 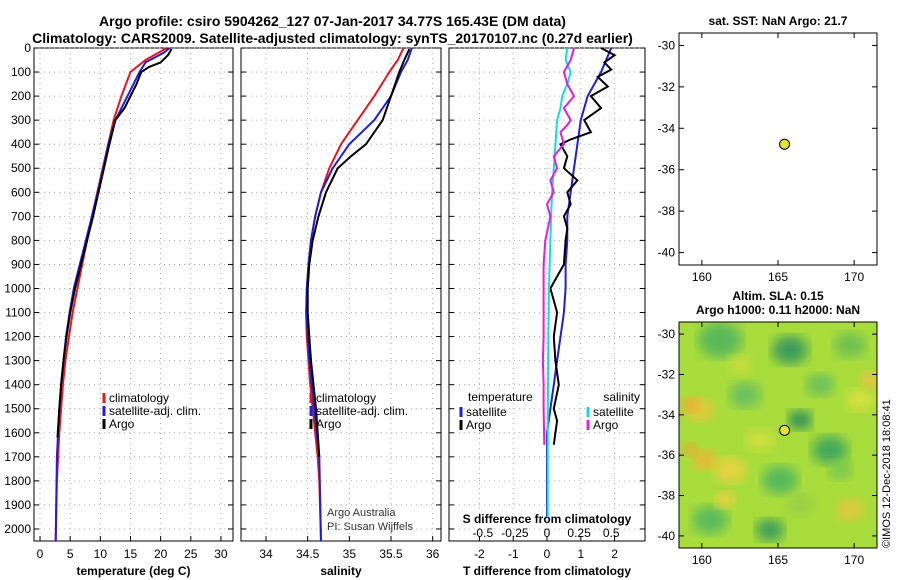 What do you see at coordinates (17, 409) in the screenshot?
I see `depth-tick-label: 1500` at bounding box center [17, 409].